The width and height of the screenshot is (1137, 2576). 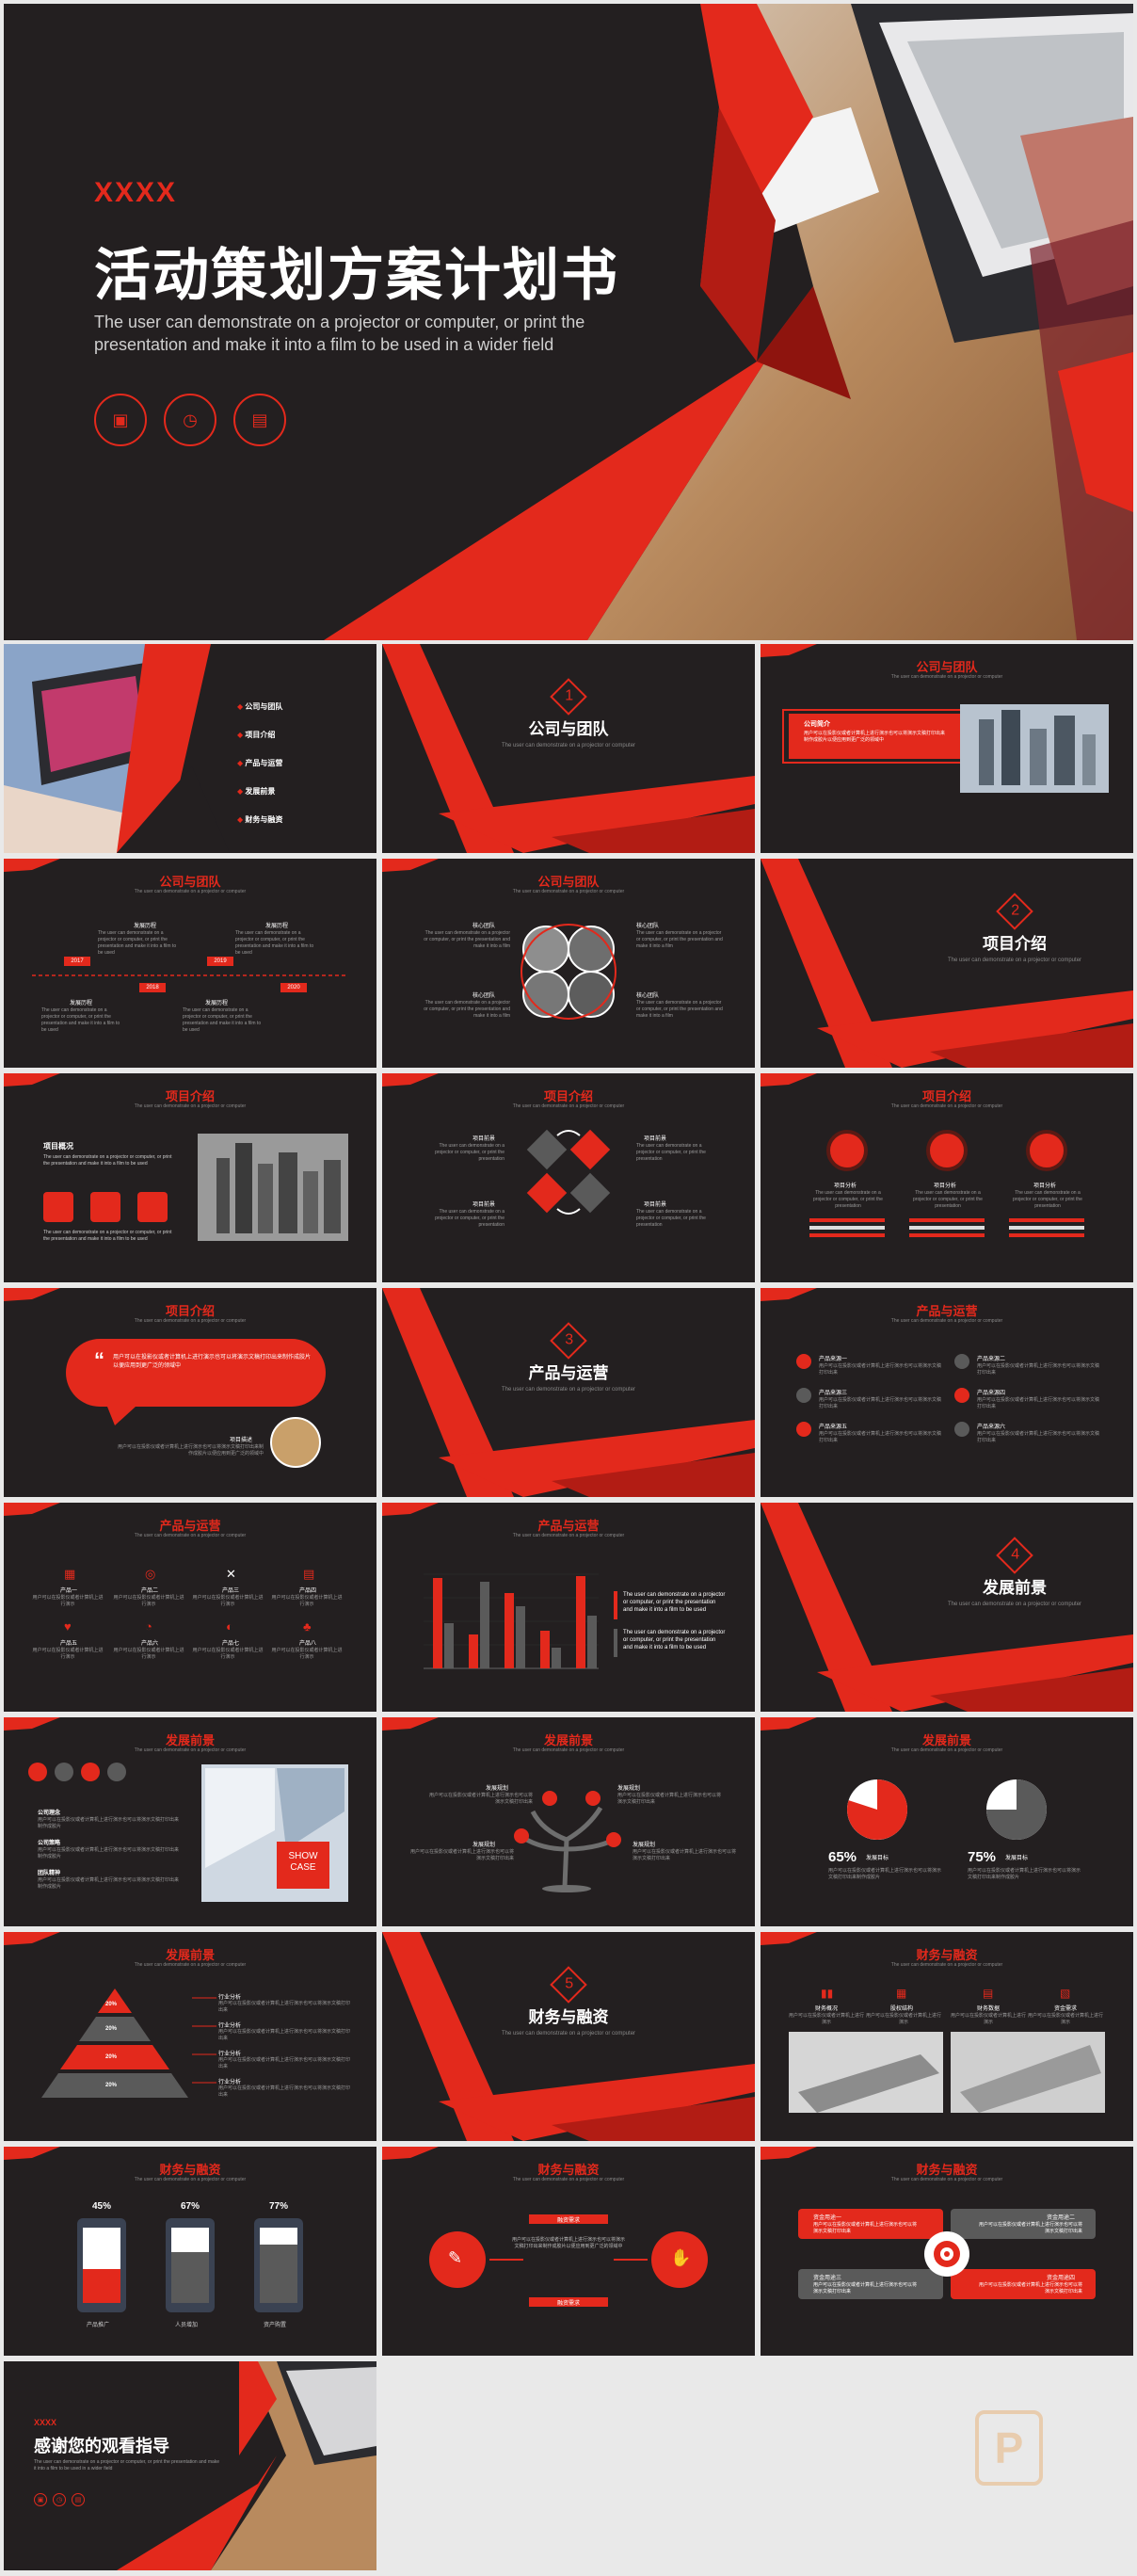 I want to click on year-badge: 2019, so click(x=220, y=961).